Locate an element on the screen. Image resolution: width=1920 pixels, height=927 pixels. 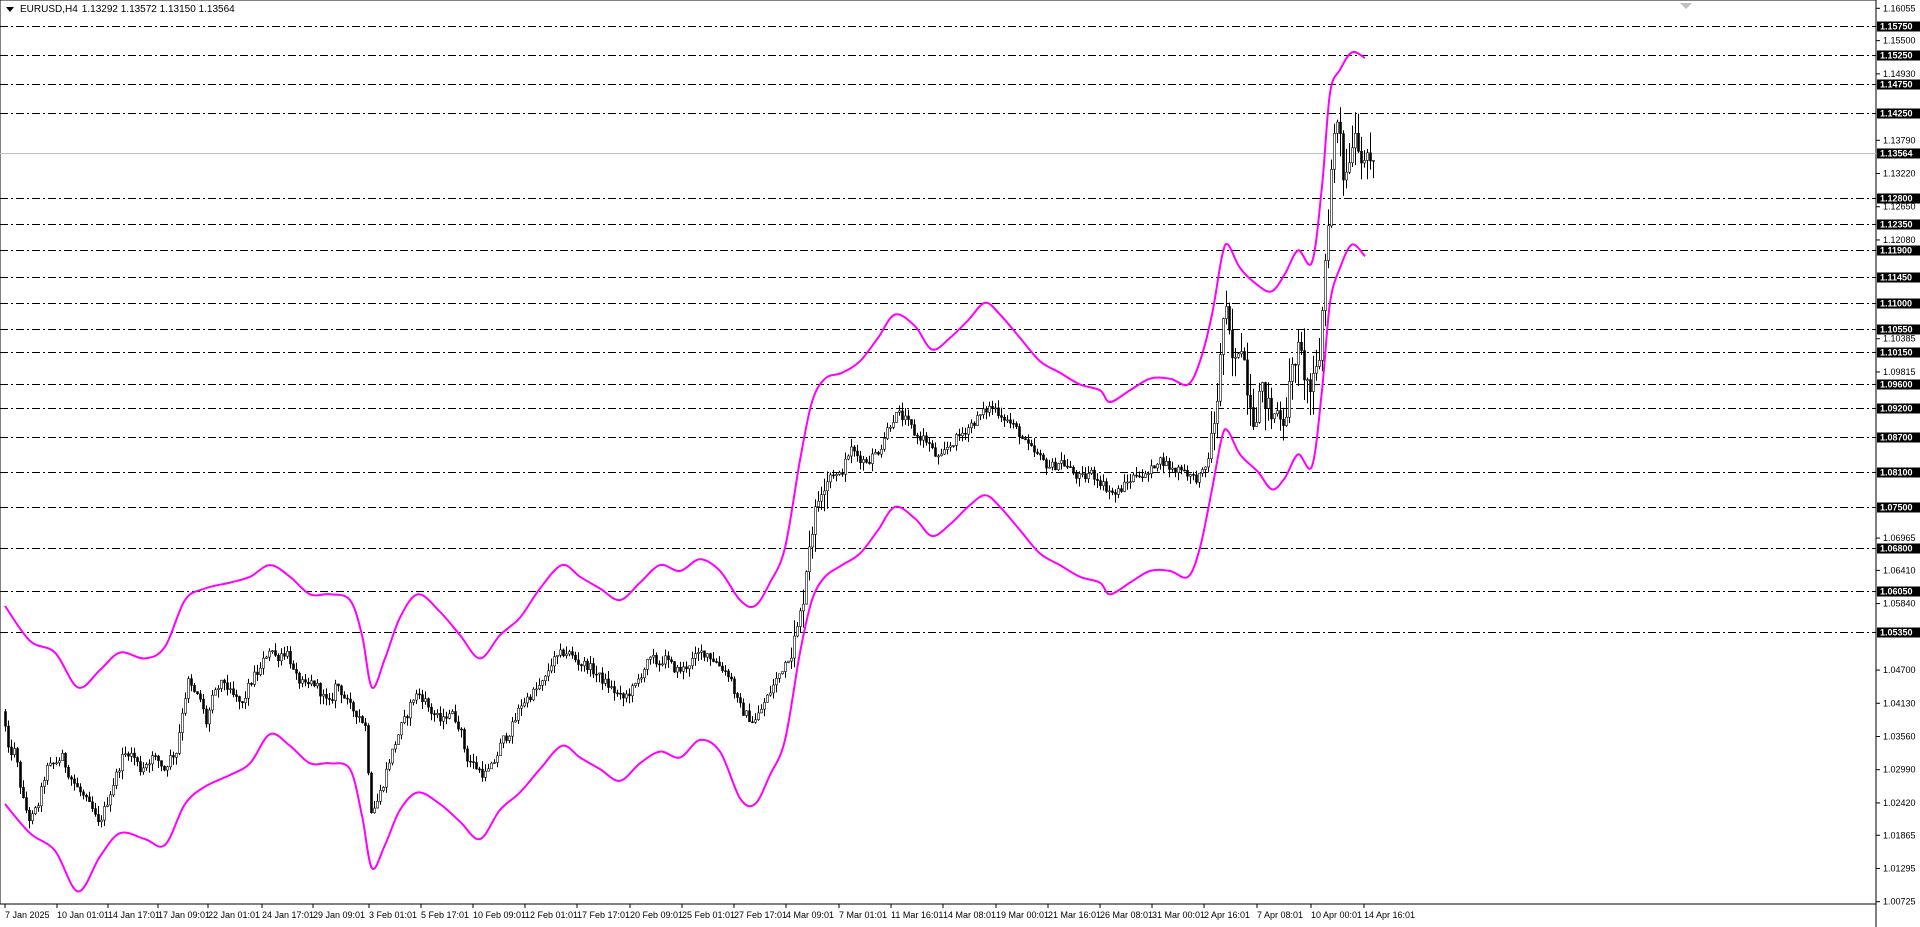
price-tick-label: 1.12080 is located at coordinates (1899, 240).